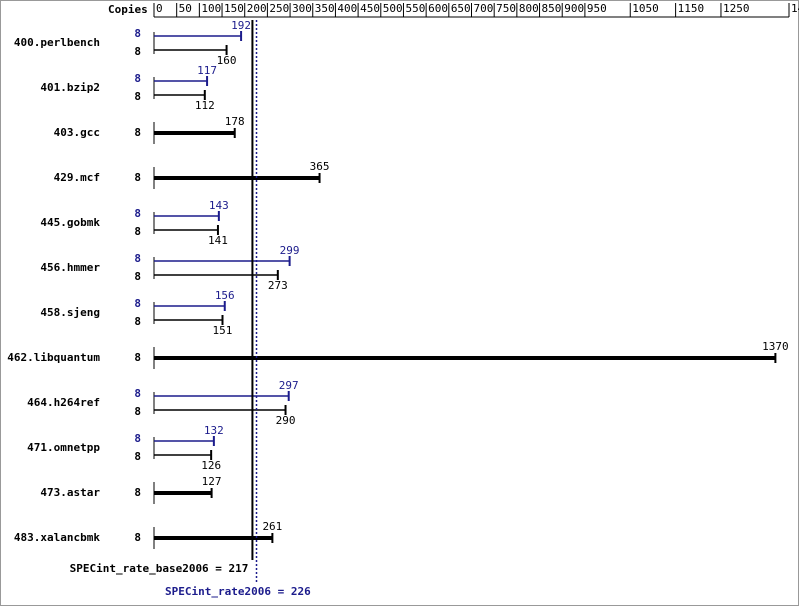  I want to click on x-tick-label: 850, so click(552, 8).